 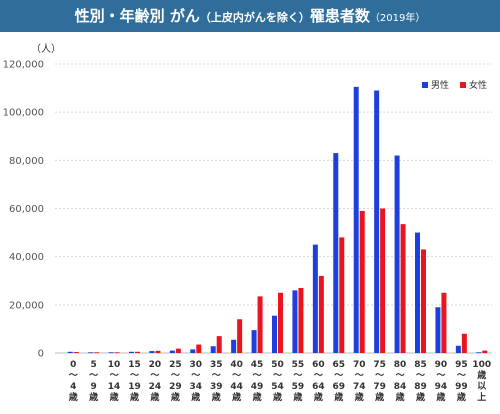 I want to click on y-tick-label: 60,000, so click(x=26, y=209).